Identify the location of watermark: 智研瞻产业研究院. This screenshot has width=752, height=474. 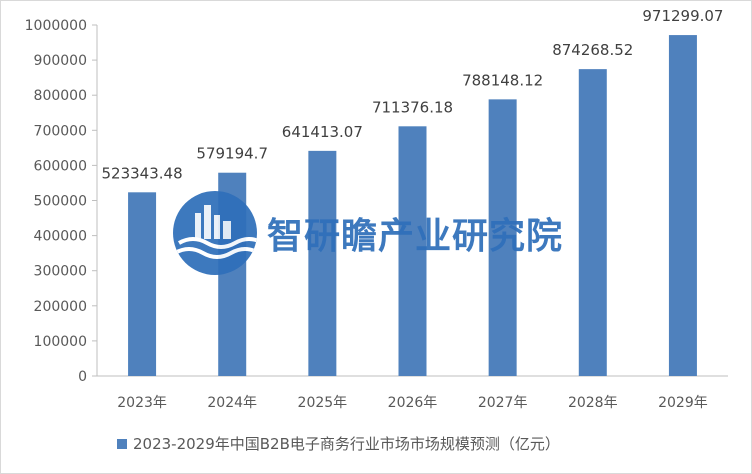
(368, 233).